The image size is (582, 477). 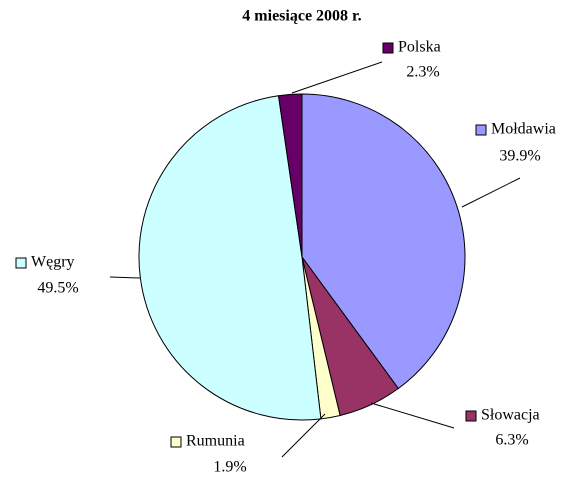 I want to click on pie-slice, so click(x=290, y=175).